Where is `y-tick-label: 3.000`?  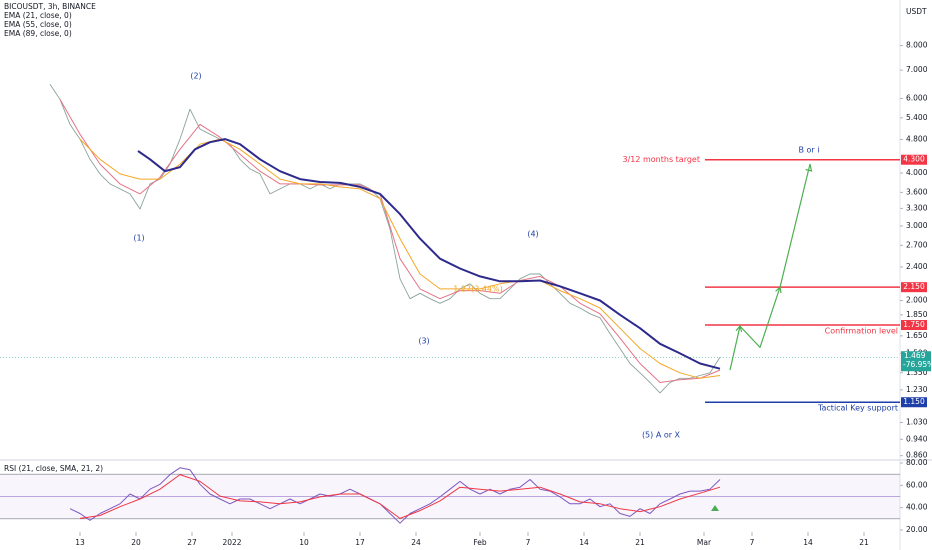 y-tick-label: 3.000 is located at coordinates (917, 225).